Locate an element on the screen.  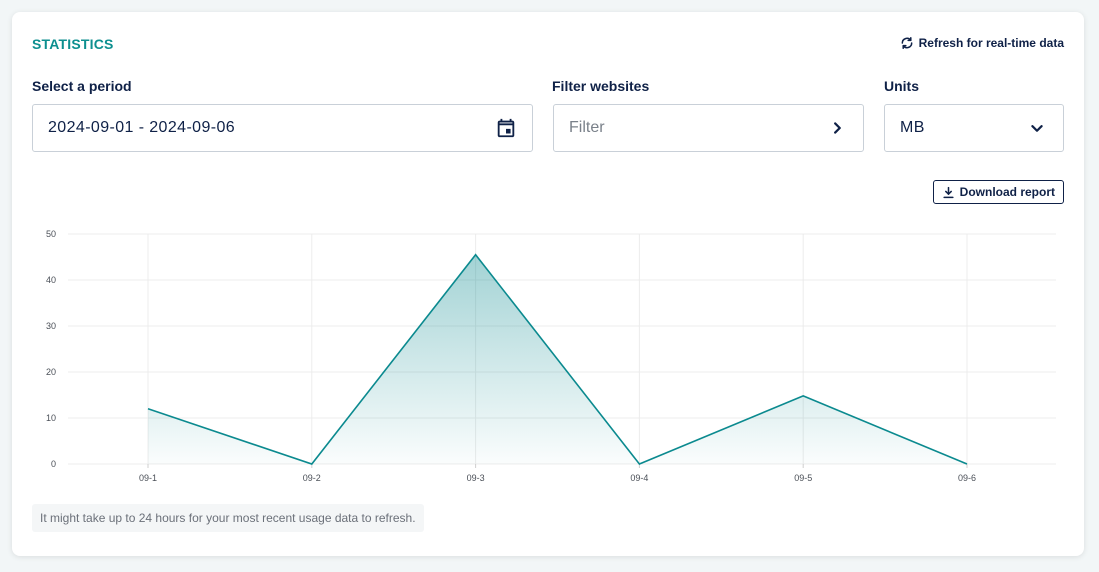
y-tick-label: 40 is located at coordinates (51, 280).